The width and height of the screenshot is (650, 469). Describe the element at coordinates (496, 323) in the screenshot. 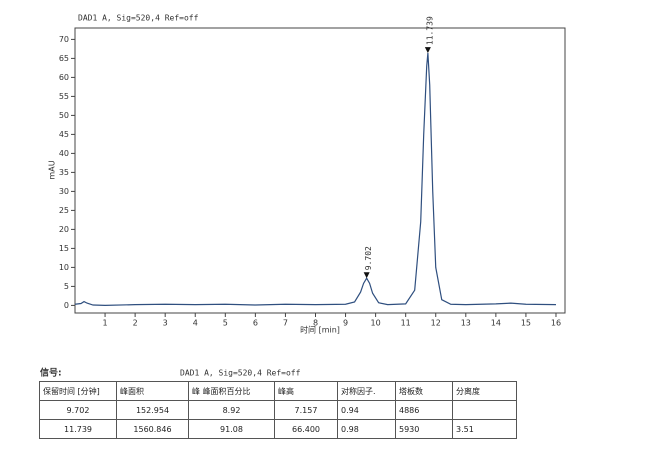

I see `x-tick-label: 14` at that location.